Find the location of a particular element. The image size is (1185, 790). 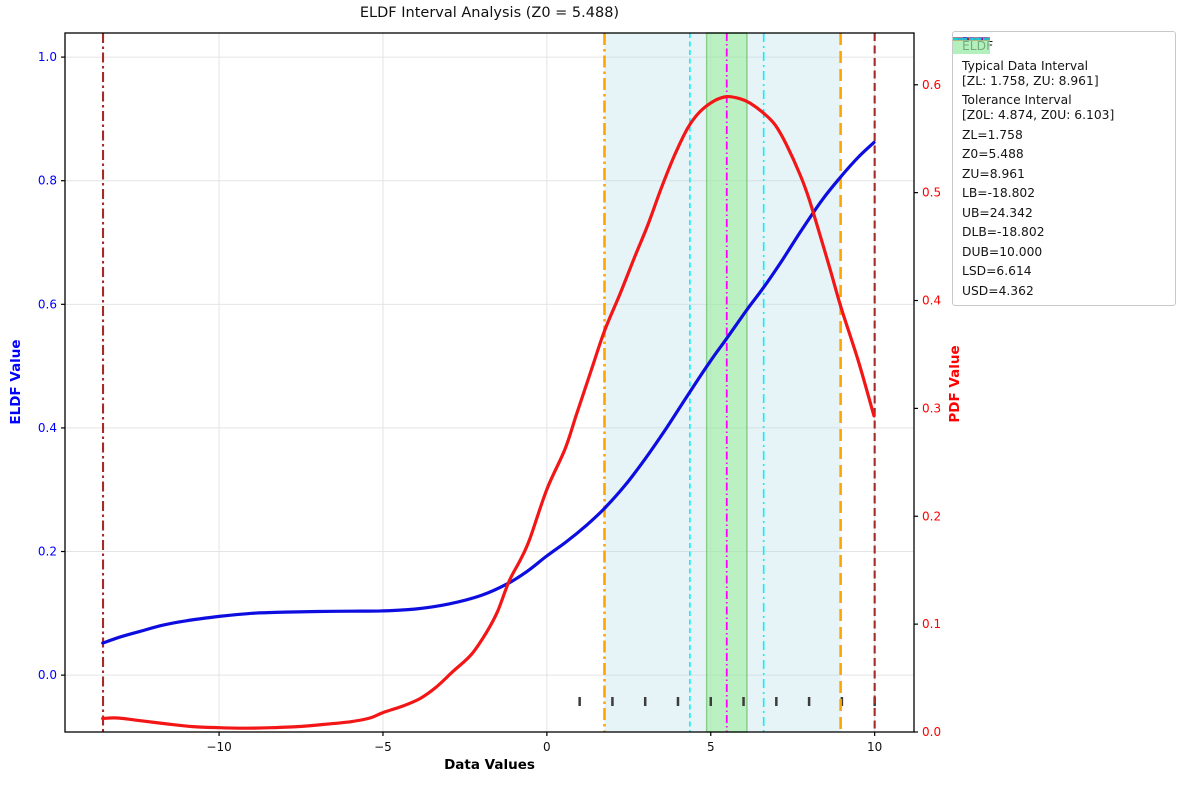

legend-item-ub: UB=24.342 is located at coordinates (1060, 129).